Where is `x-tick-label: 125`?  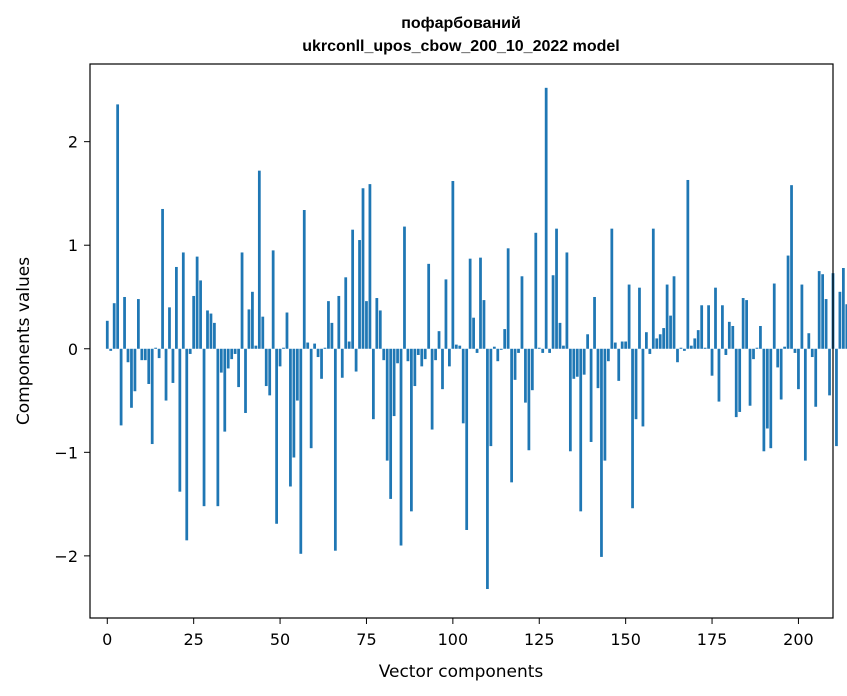 x-tick-label: 125 is located at coordinates (539, 639).